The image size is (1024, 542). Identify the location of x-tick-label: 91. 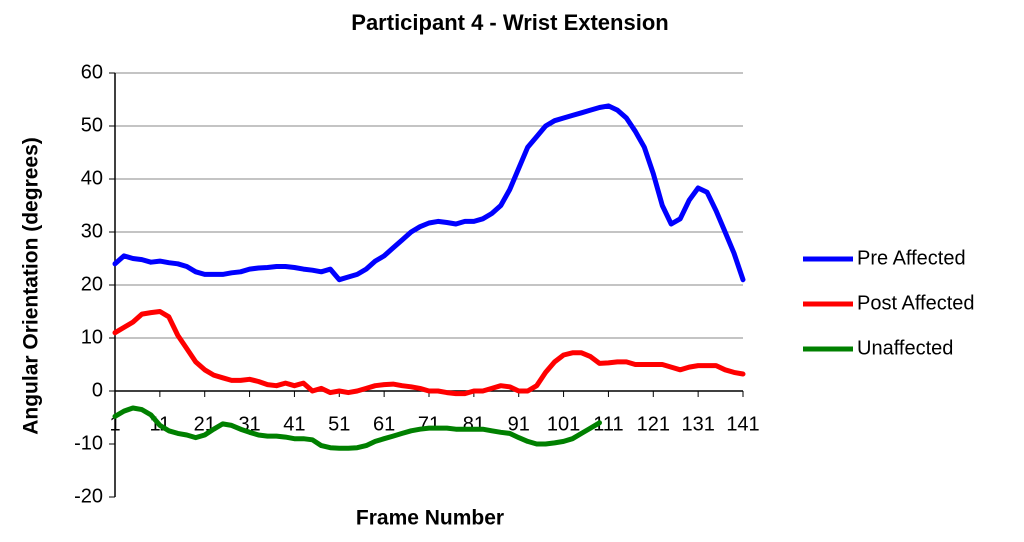
(519, 424).